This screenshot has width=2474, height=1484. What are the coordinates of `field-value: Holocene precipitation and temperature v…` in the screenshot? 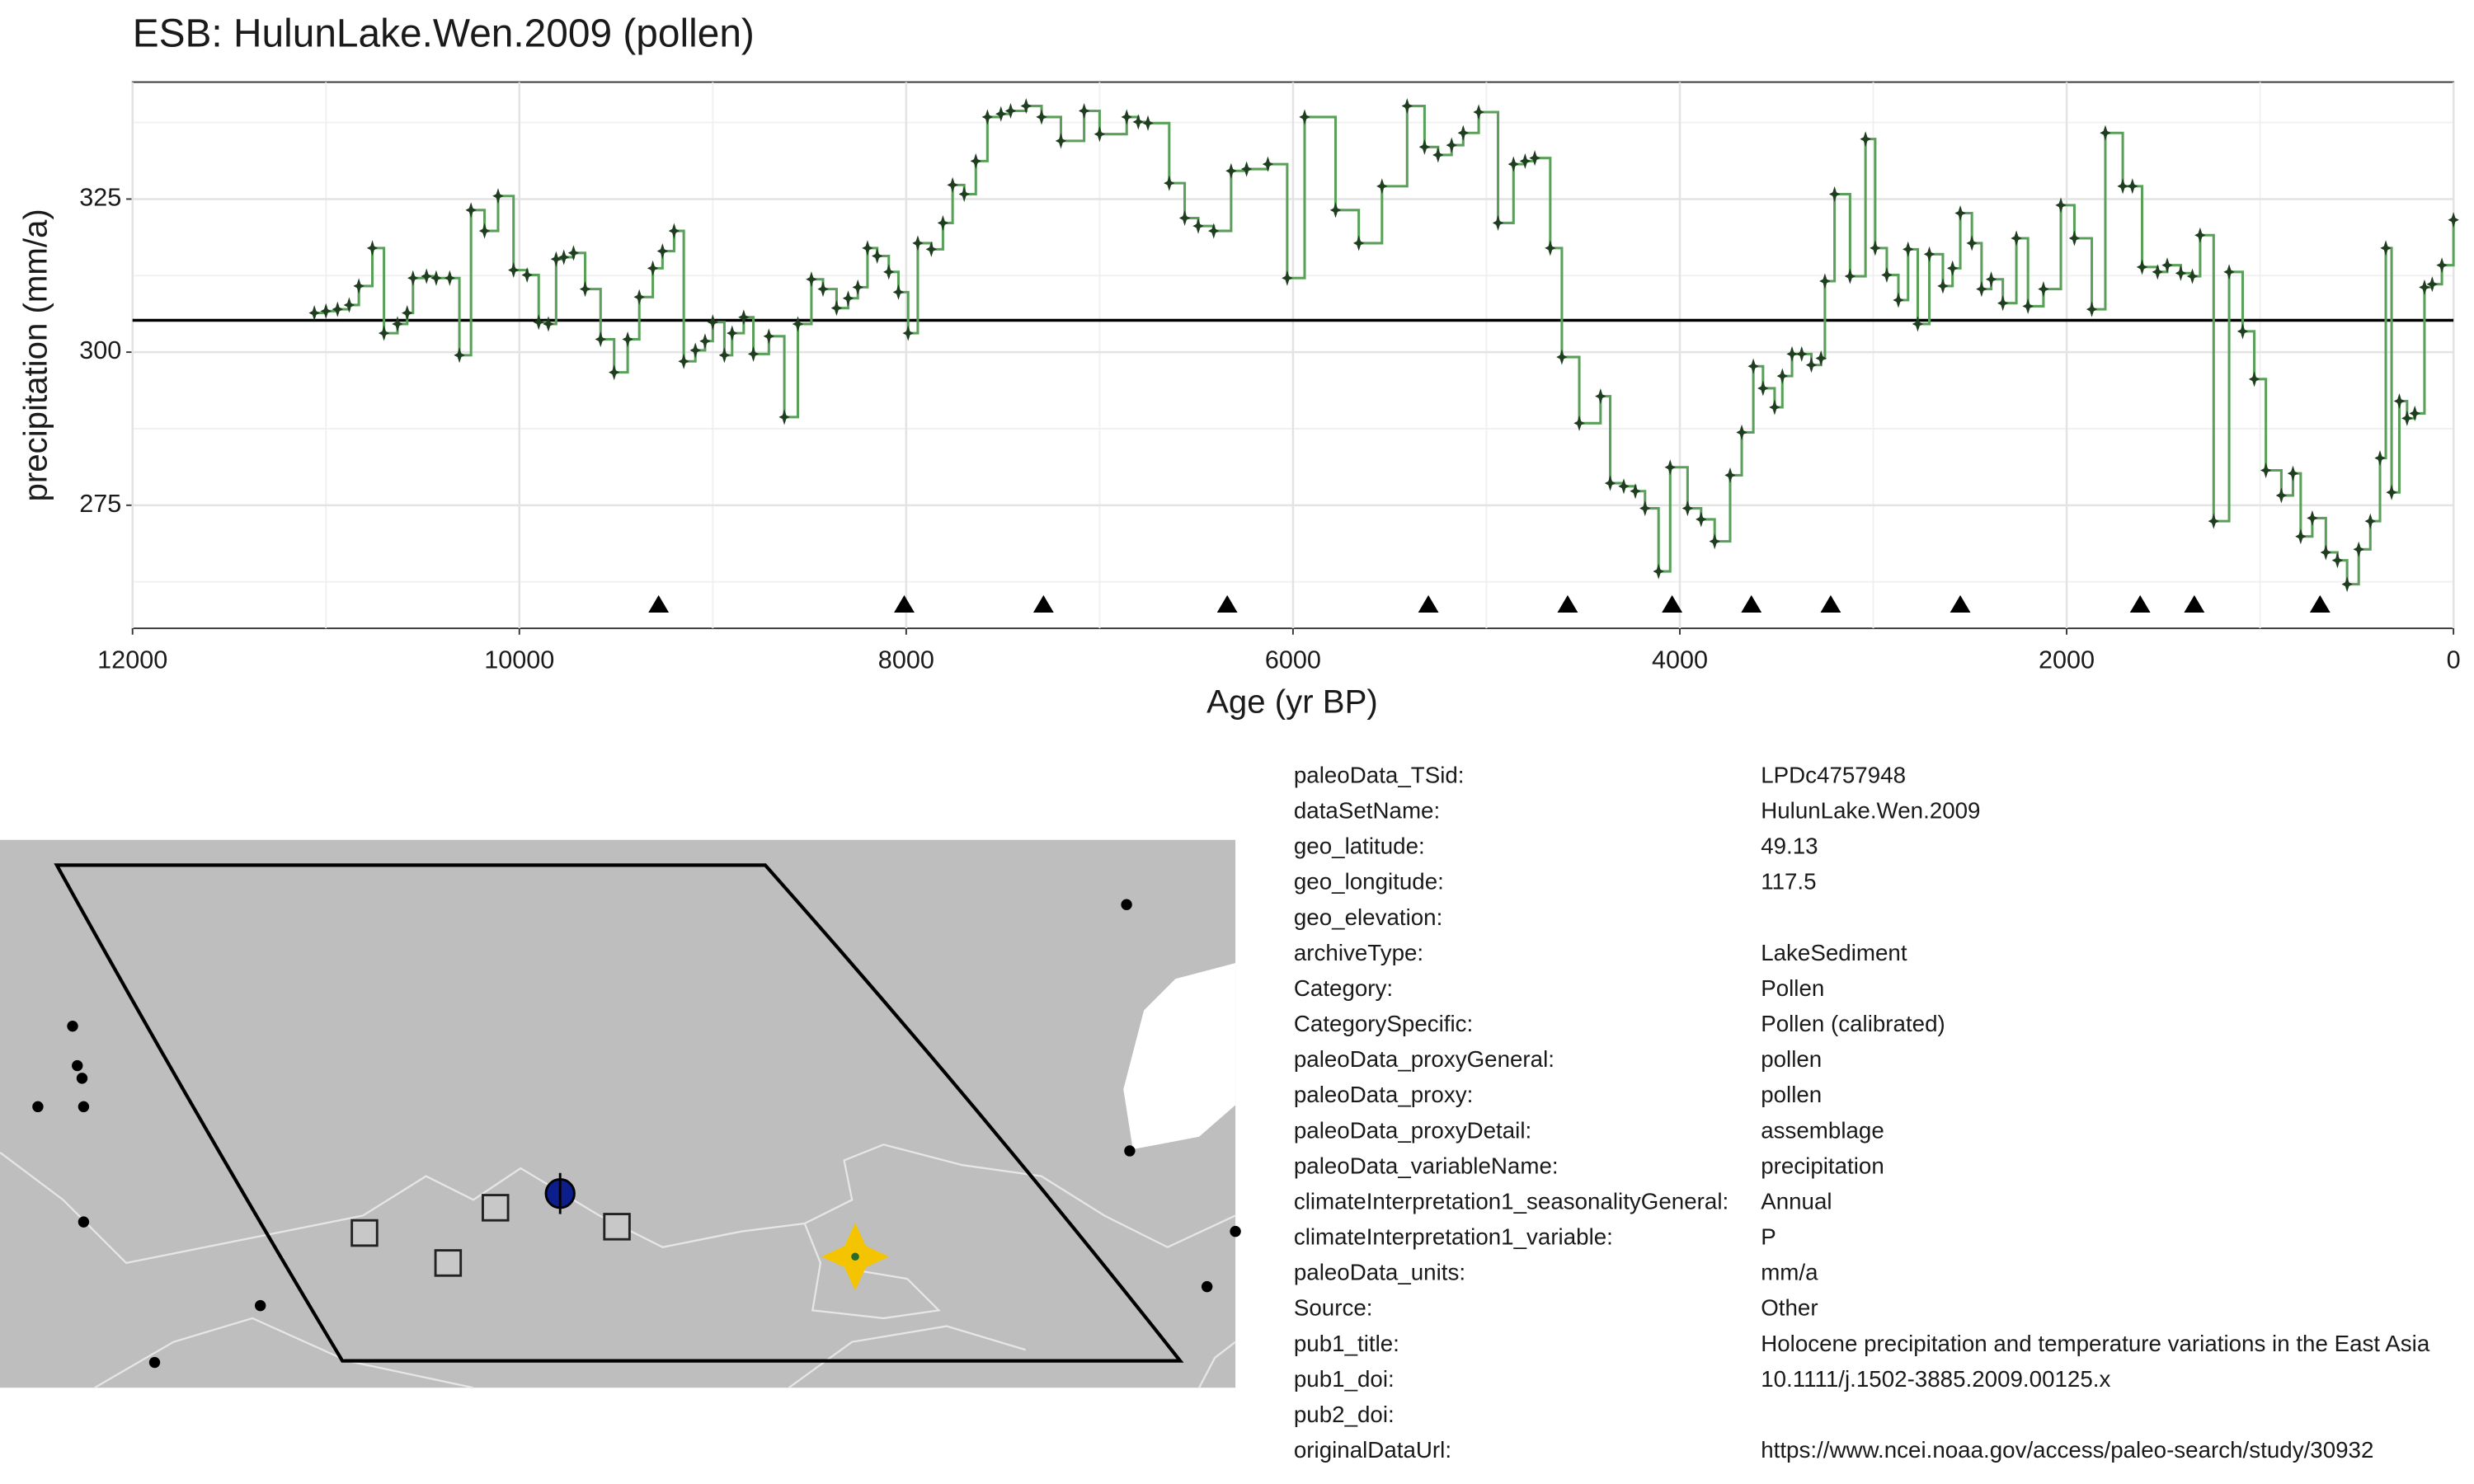 It's located at (2095, 1343).